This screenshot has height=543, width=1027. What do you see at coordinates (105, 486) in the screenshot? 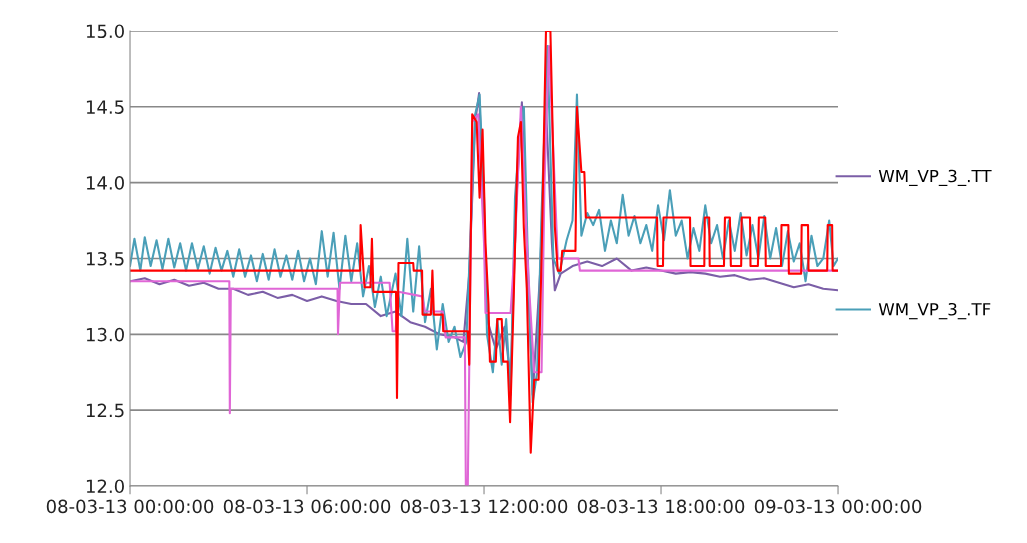
I see `y-tick-label: 12.0` at bounding box center [105, 486].